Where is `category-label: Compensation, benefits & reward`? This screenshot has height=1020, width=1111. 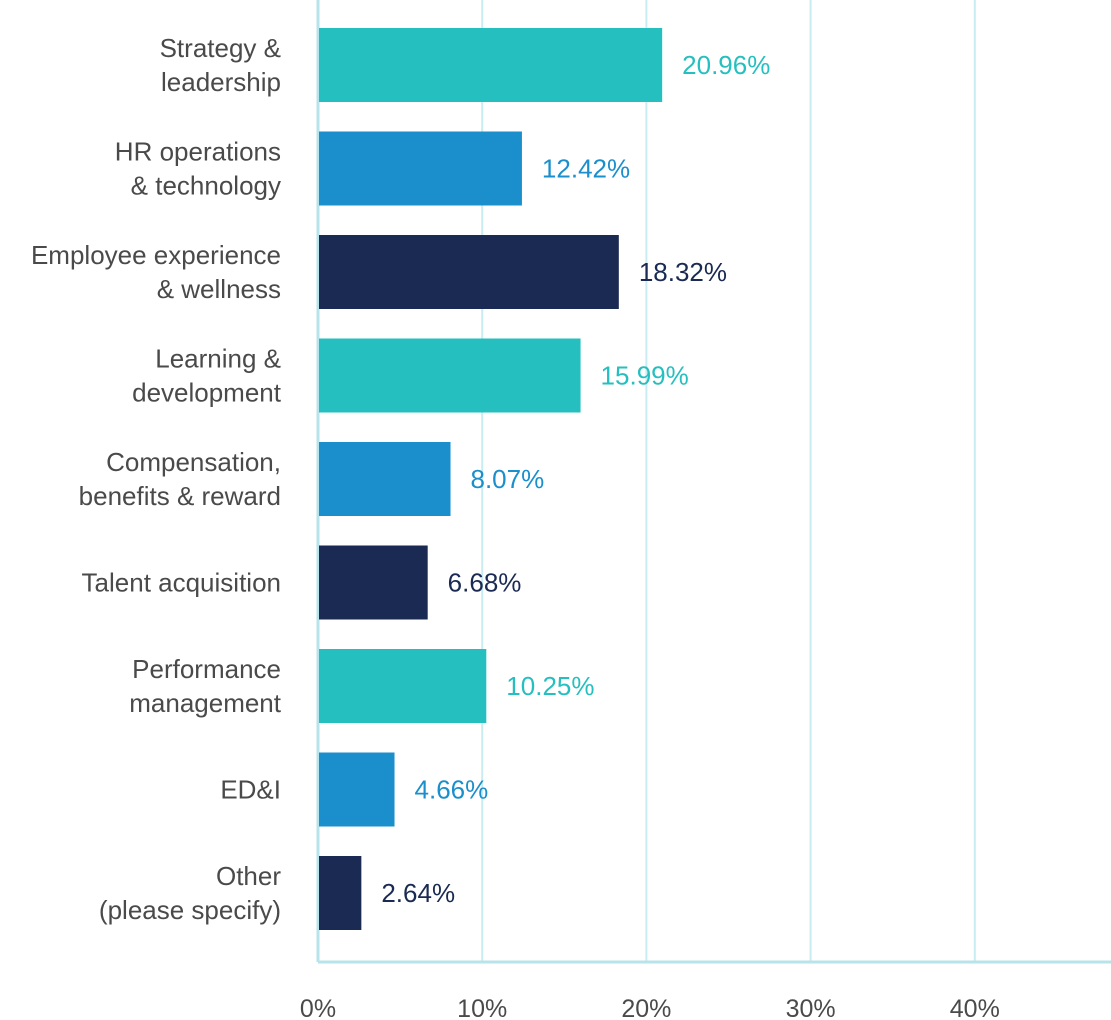
category-label: Compensation, benefits & reward is located at coordinates (180, 479).